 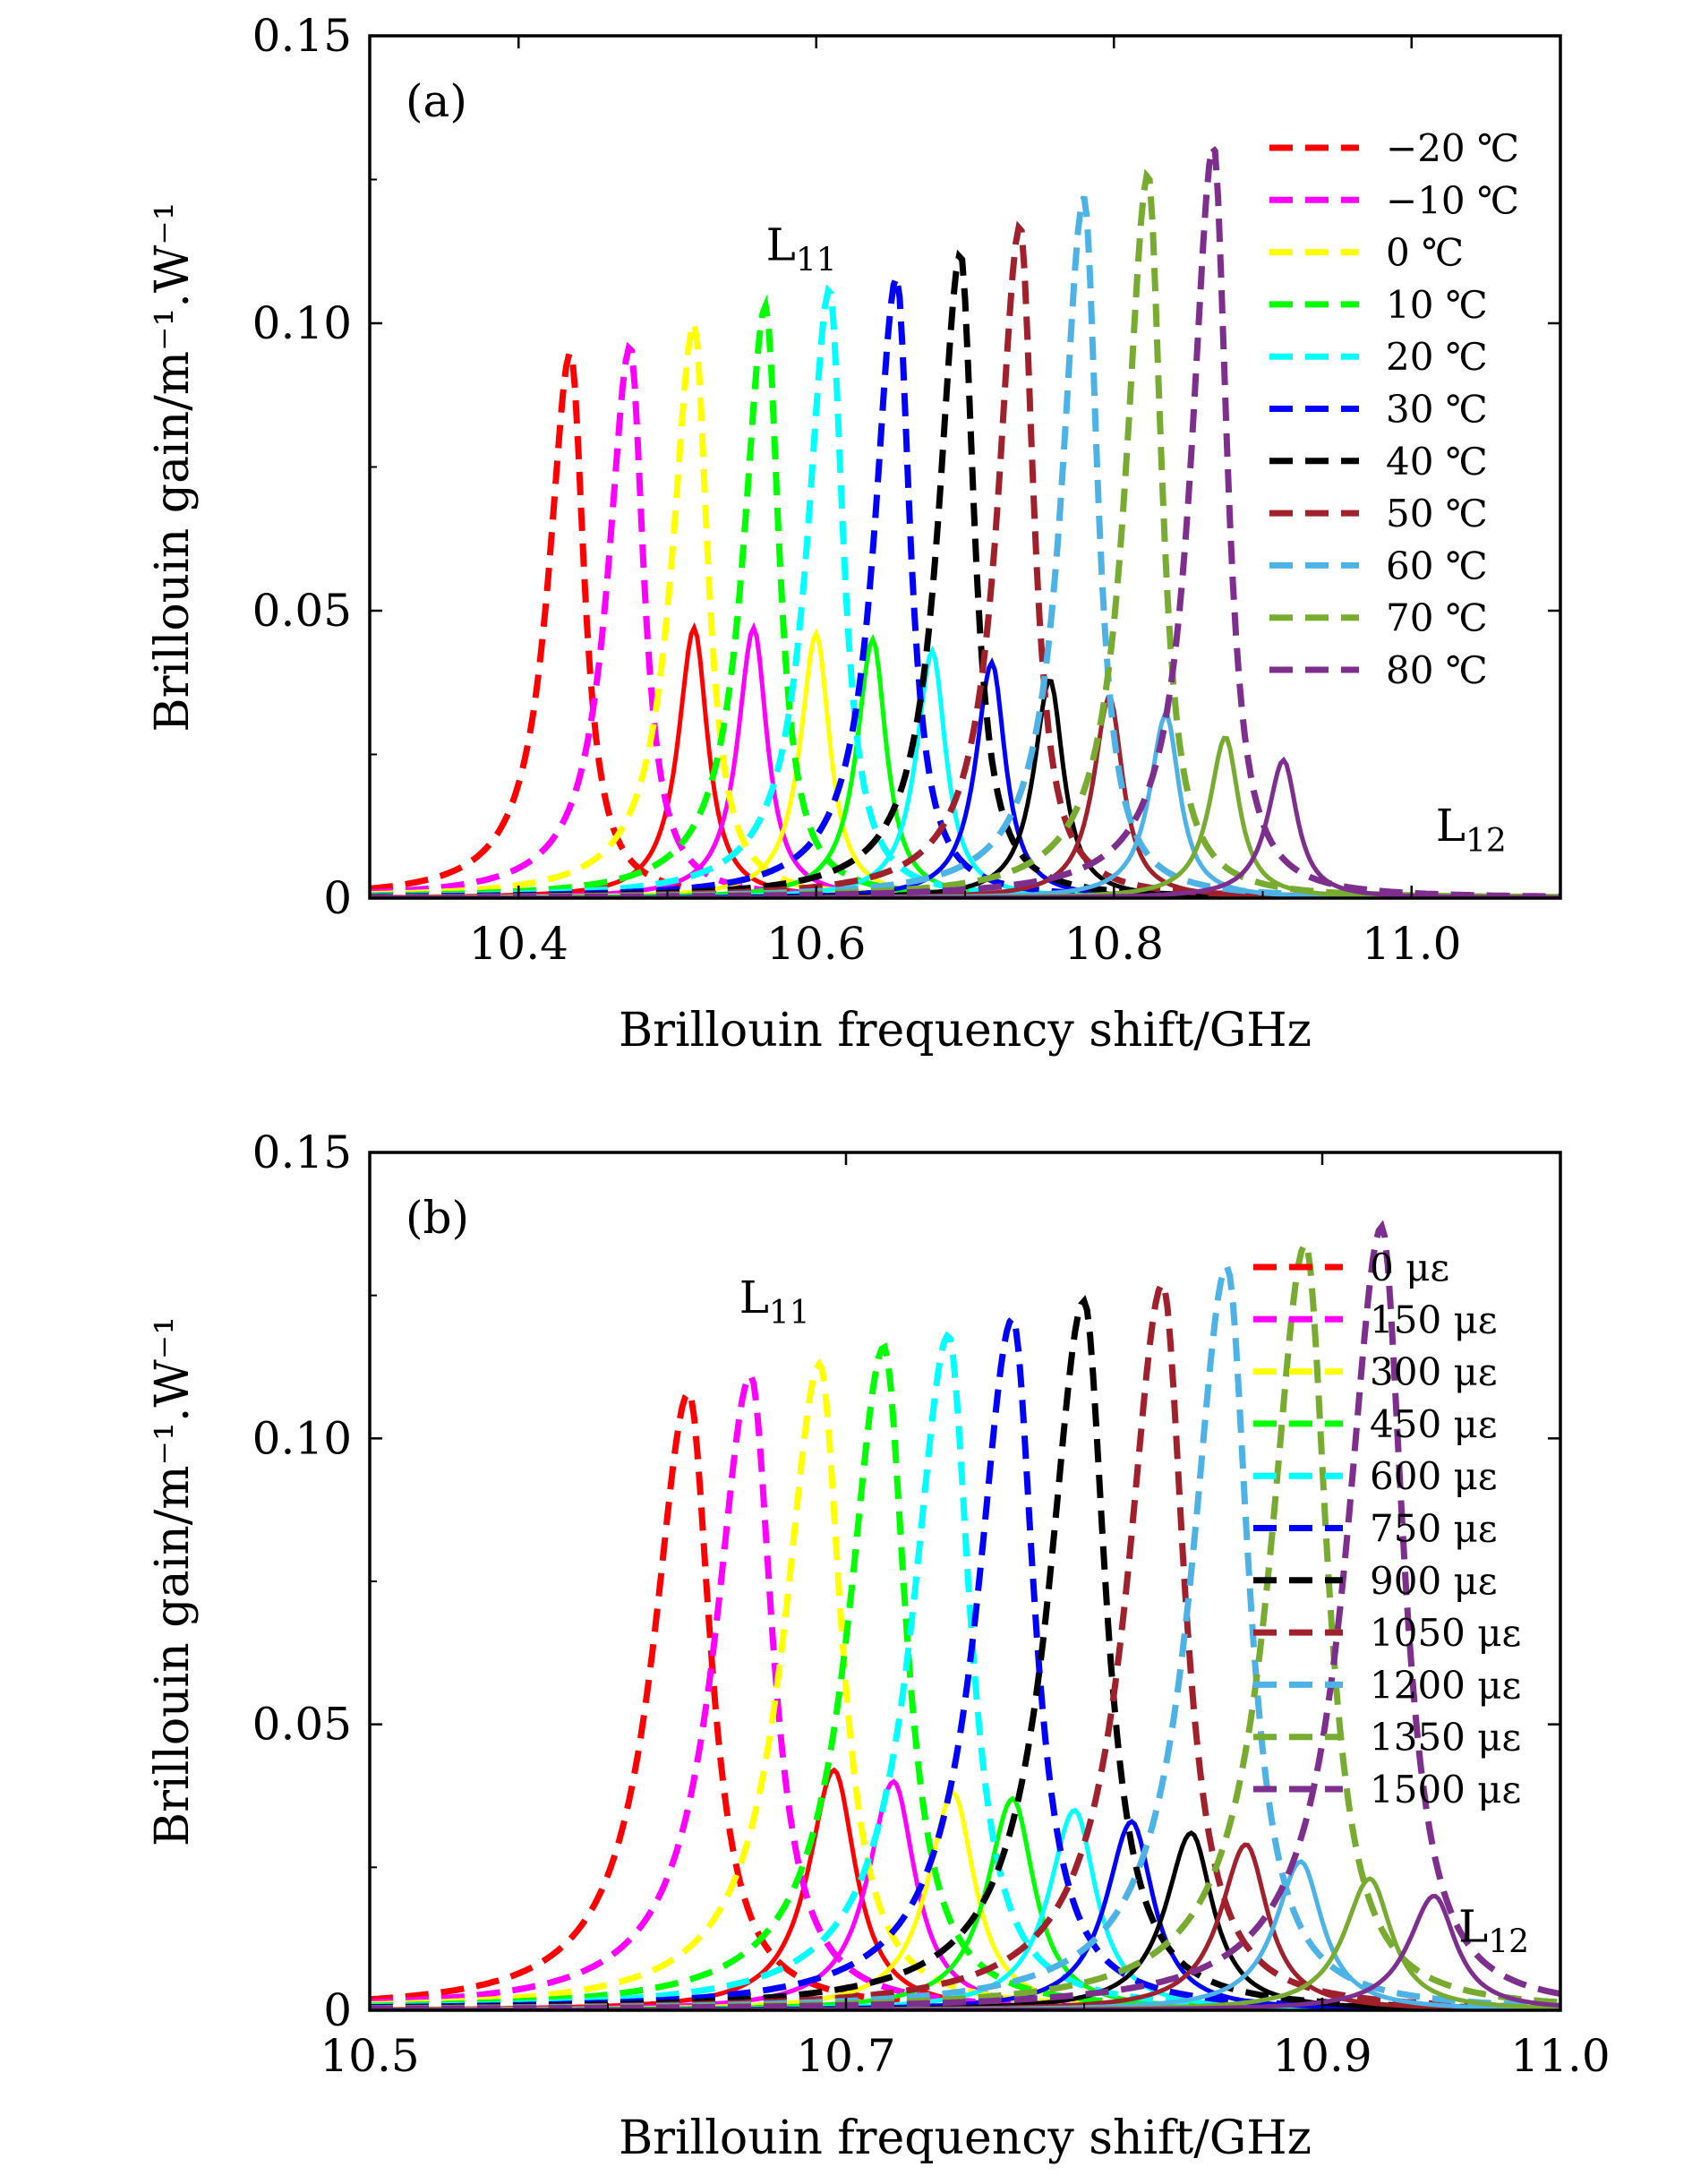 What do you see at coordinates (1434, 1319) in the screenshot?
I see `legend-entry: 150 με` at bounding box center [1434, 1319].